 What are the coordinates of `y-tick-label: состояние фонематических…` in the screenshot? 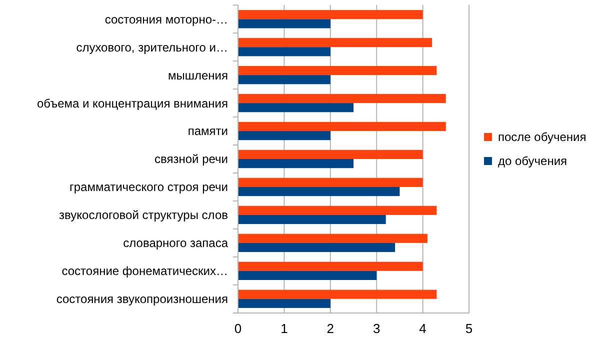 It's located at (145, 271).